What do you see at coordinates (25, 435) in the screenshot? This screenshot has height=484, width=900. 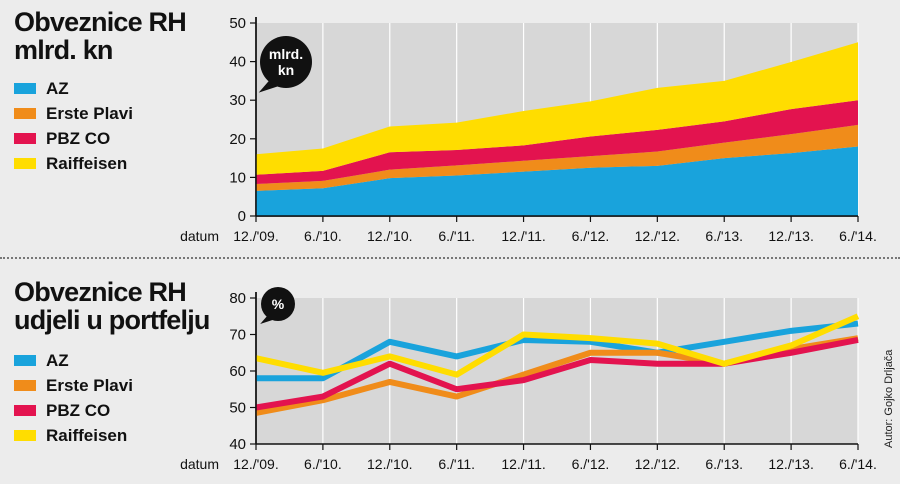 I see `chart2-legend-swatch-raiffeisen` at bounding box center [25, 435].